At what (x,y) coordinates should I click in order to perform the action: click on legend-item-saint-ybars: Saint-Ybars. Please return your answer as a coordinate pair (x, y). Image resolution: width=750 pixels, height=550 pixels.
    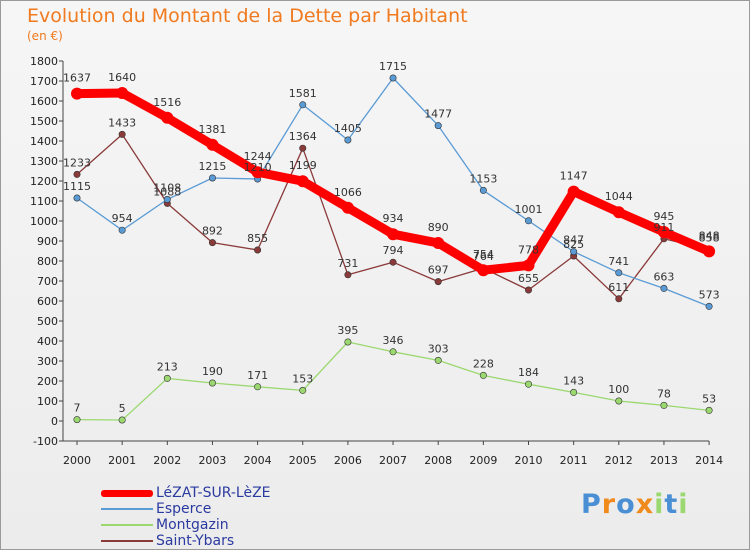
    Looking at the image, I should click on (216, 541).